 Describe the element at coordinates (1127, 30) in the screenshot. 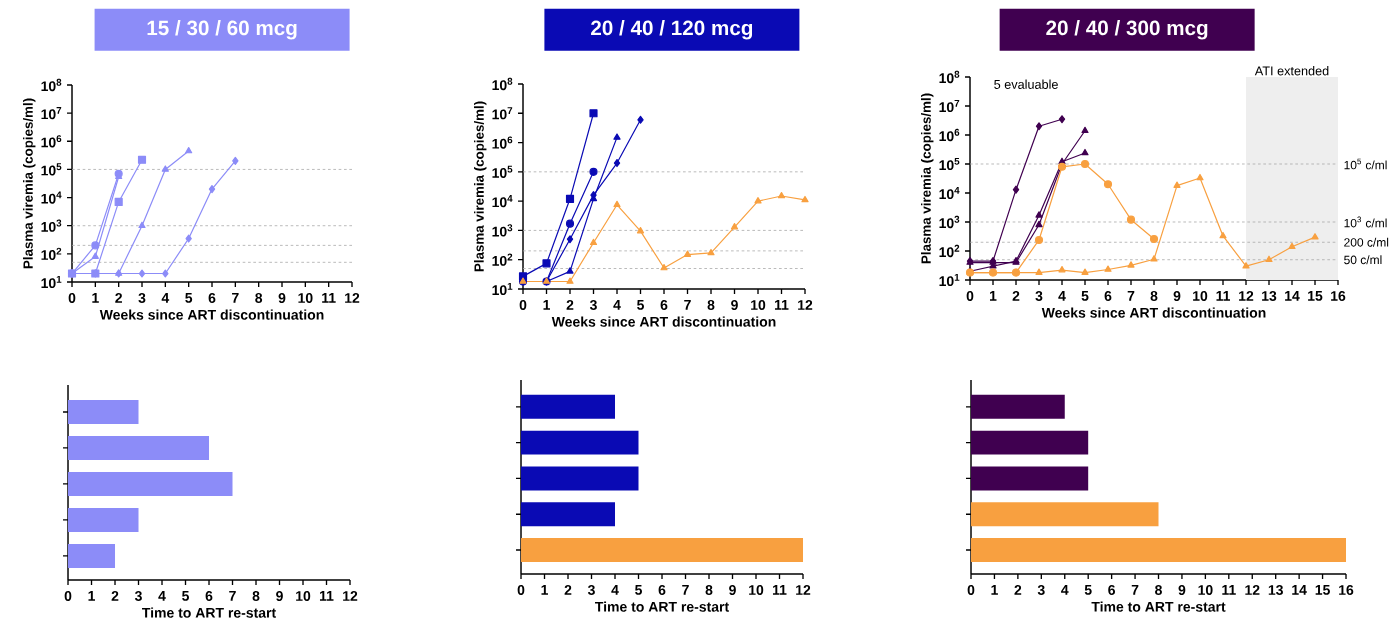

I see `chart-title: 20 / 40 / 300 mcg` at that location.